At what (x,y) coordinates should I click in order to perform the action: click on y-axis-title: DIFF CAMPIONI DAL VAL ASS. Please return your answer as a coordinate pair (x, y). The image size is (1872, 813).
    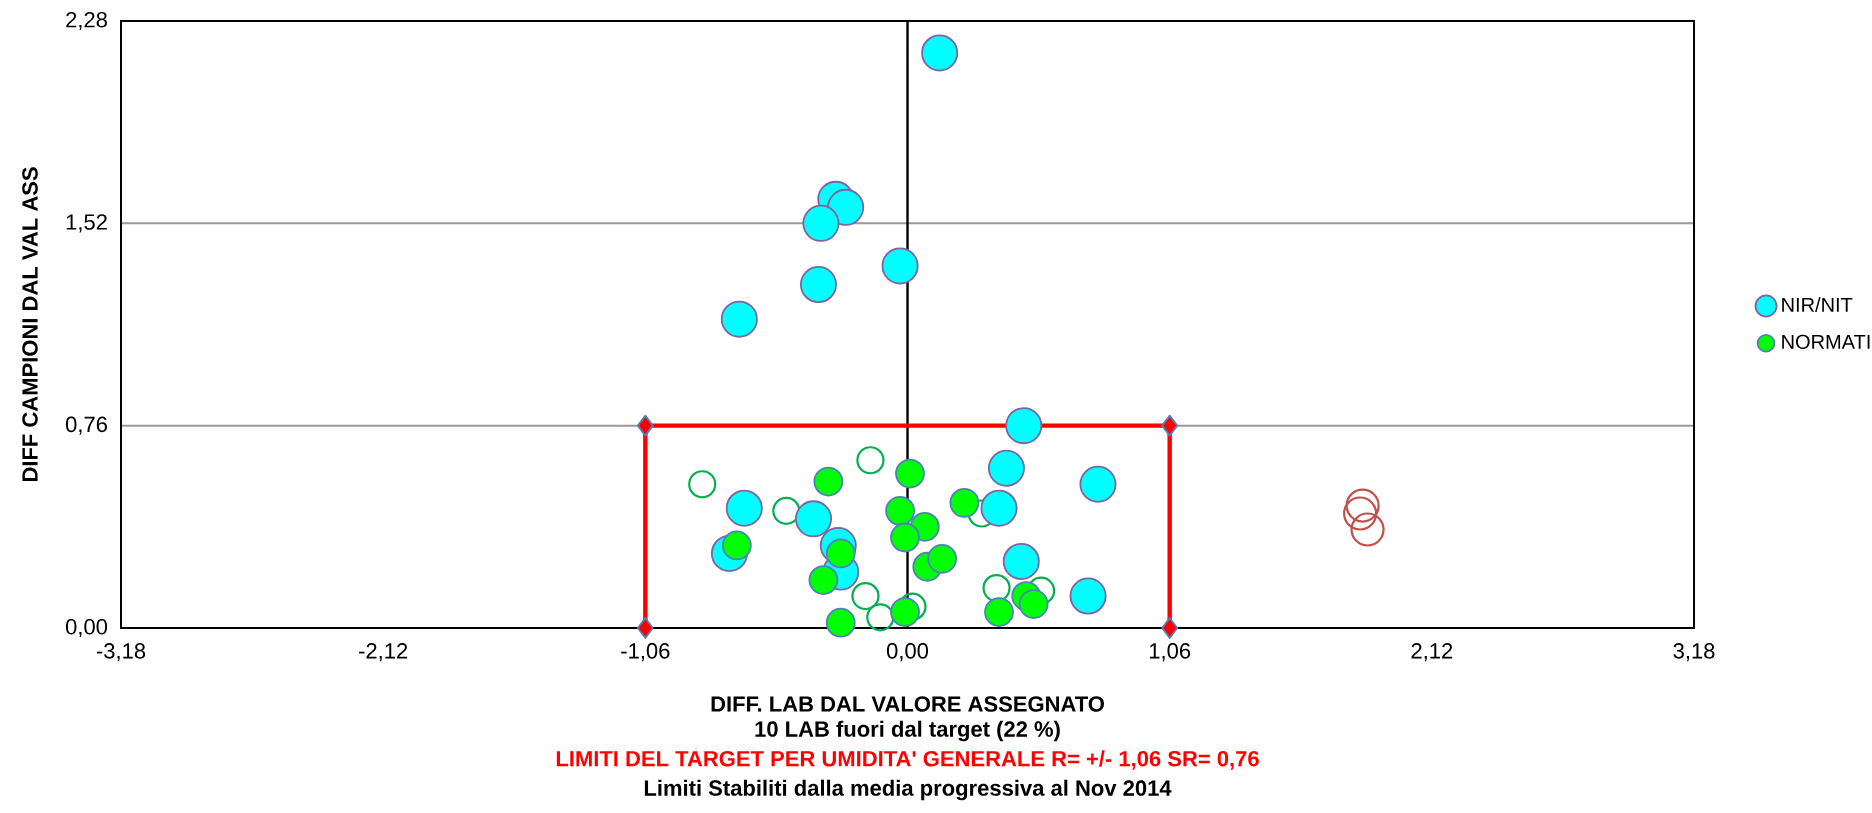
    Looking at the image, I should click on (30, 324).